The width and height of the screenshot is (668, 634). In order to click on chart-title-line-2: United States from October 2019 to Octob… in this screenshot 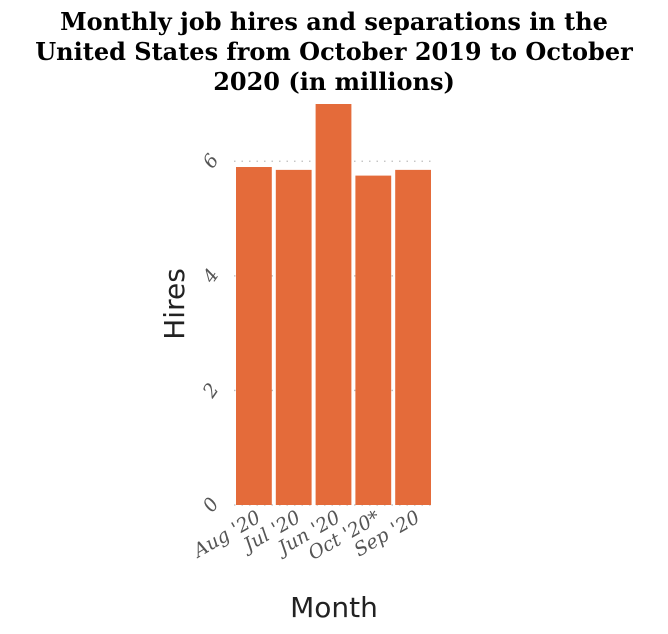, I will do `click(334, 51)`.